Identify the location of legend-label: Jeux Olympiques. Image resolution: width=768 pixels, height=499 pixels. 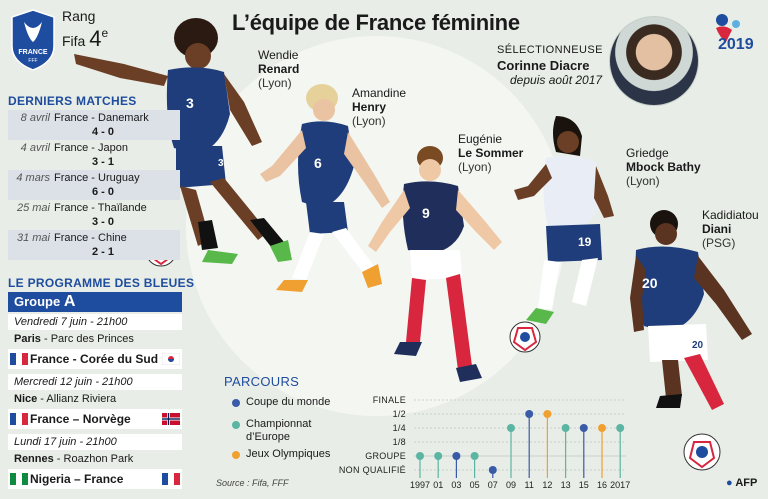
(288, 454).